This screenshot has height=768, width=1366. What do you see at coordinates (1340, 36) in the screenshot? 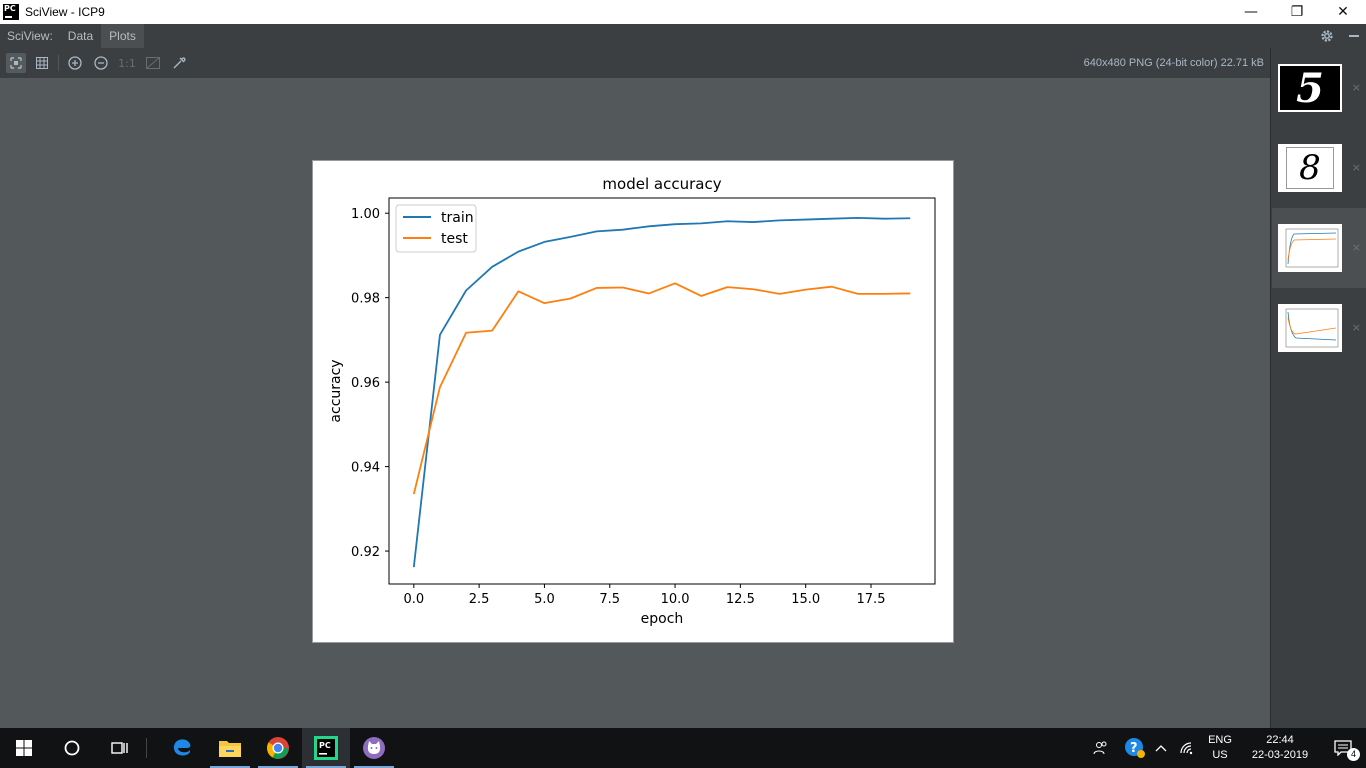
I see `menubar-right-actions` at bounding box center [1340, 36].